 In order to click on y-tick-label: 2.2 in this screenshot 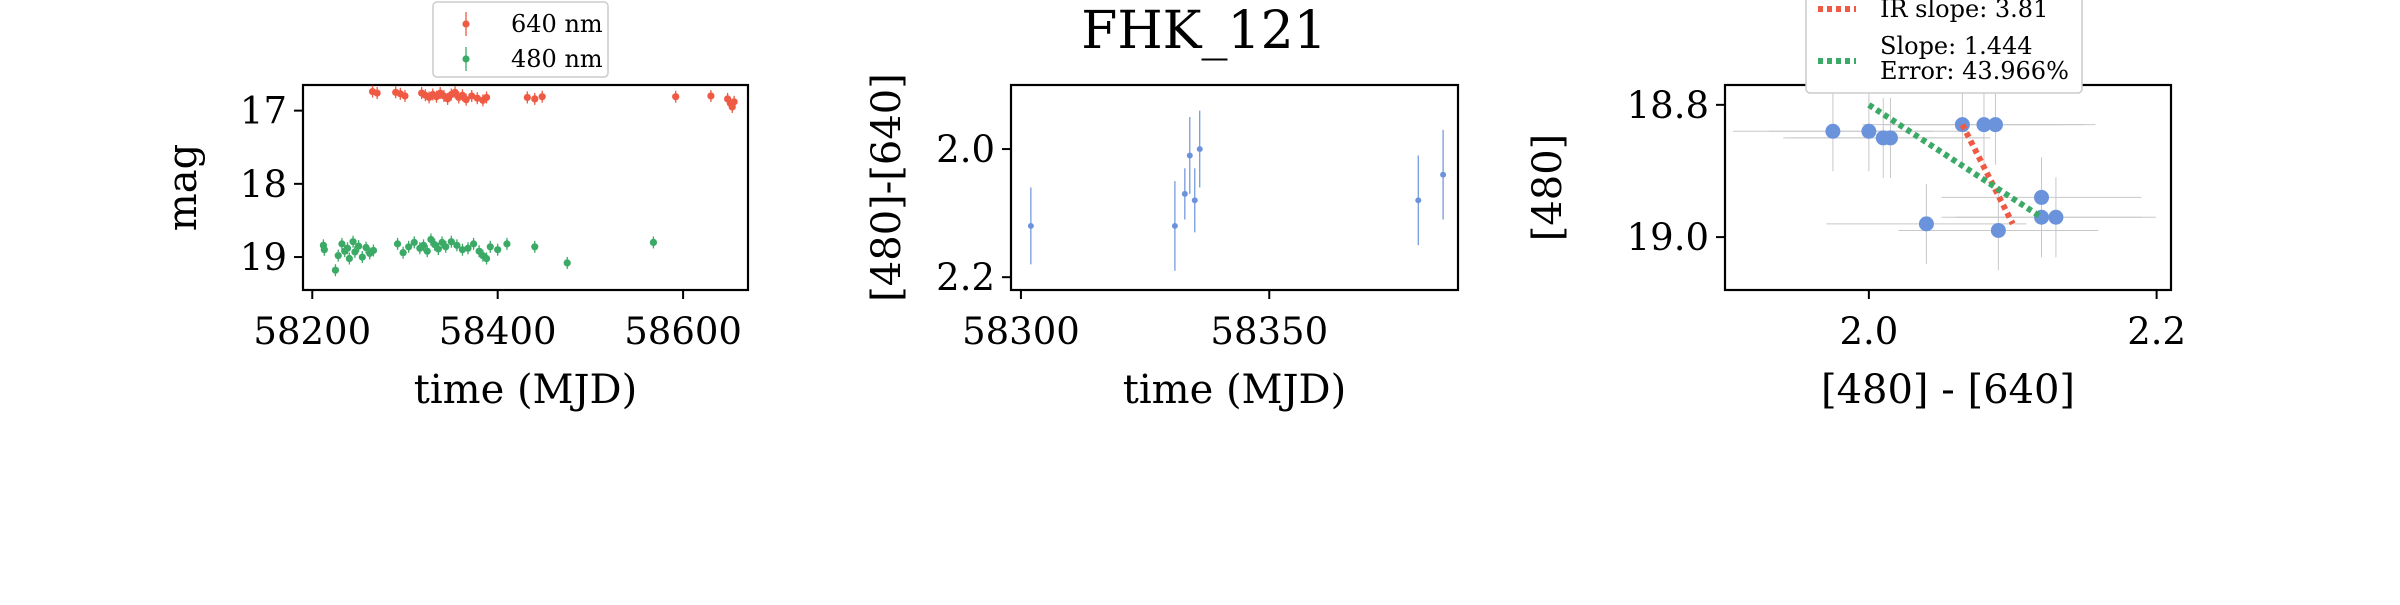, I will do `click(965, 277)`.